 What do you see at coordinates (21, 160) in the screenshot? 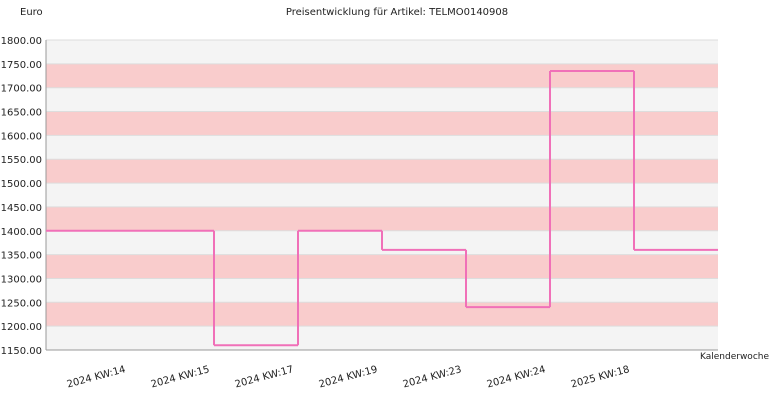
I see `y-tick-label: 1550.00` at bounding box center [21, 160].